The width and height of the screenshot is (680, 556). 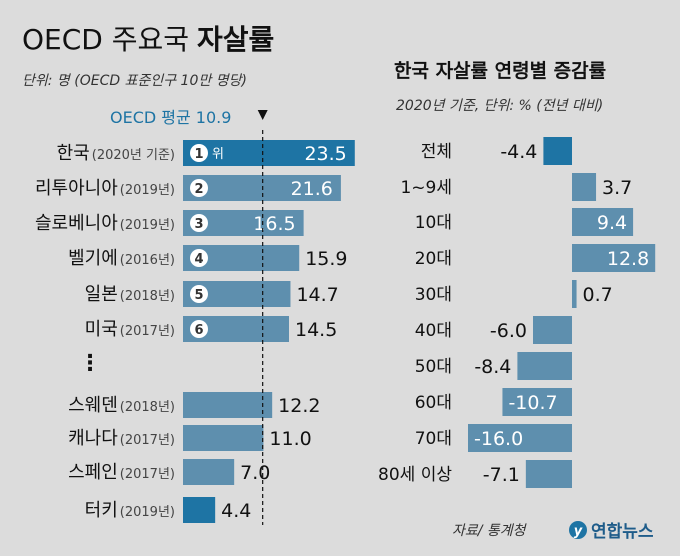 What do you see at coordinates (415, 475) in the screenshot?
I see `right-category-label: 80세 이상` at bounding box center [415, 475].